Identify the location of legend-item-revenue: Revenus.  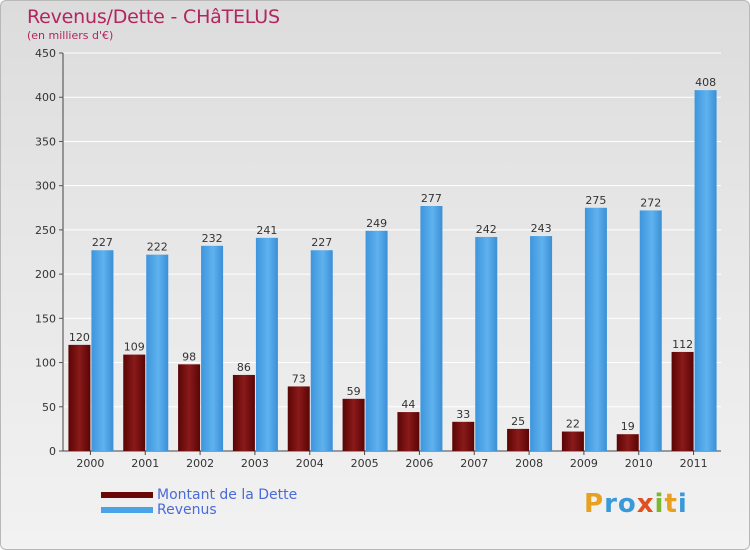
(199, 509).